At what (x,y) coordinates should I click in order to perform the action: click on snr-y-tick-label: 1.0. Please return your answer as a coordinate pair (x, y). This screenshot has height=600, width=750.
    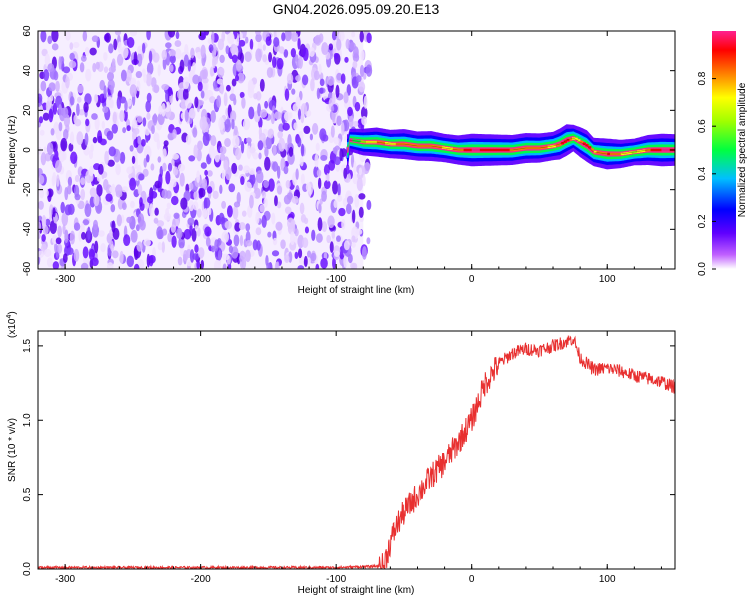
    Looking at the image, I should click on (27, 420).